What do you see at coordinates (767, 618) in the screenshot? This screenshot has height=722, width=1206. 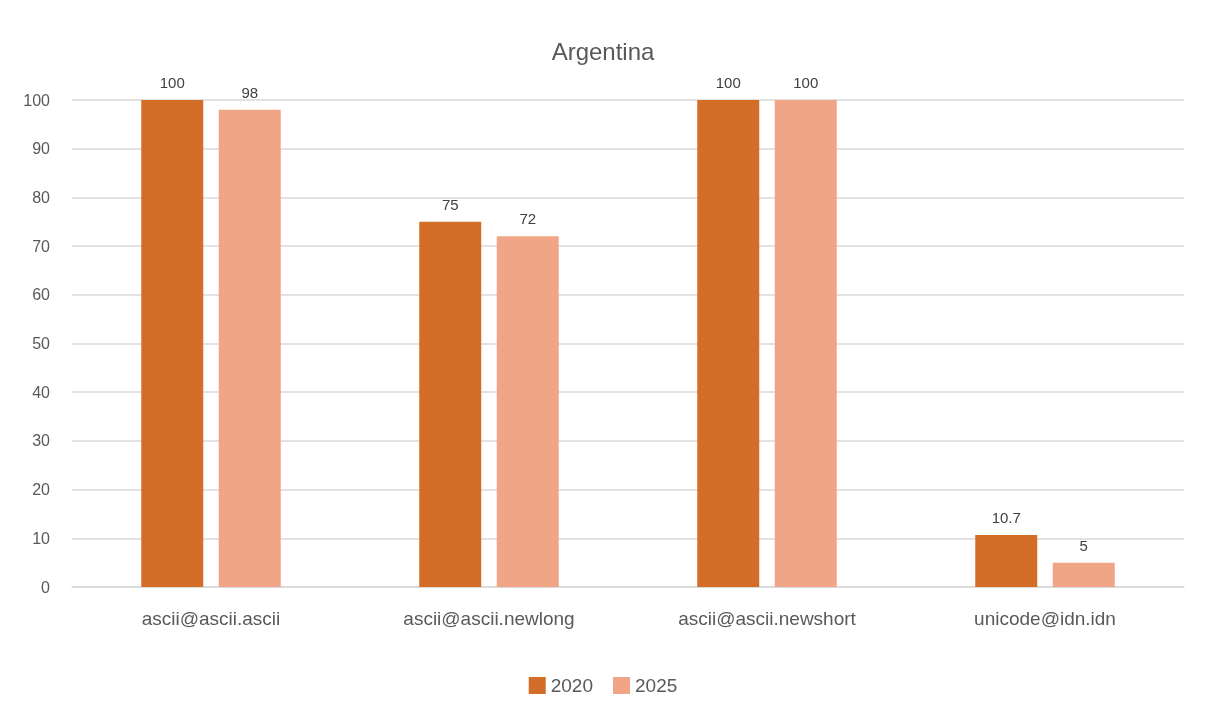 I see `x-tick-label: ascii@ascii.newshort` at bounding box center [767, 618].